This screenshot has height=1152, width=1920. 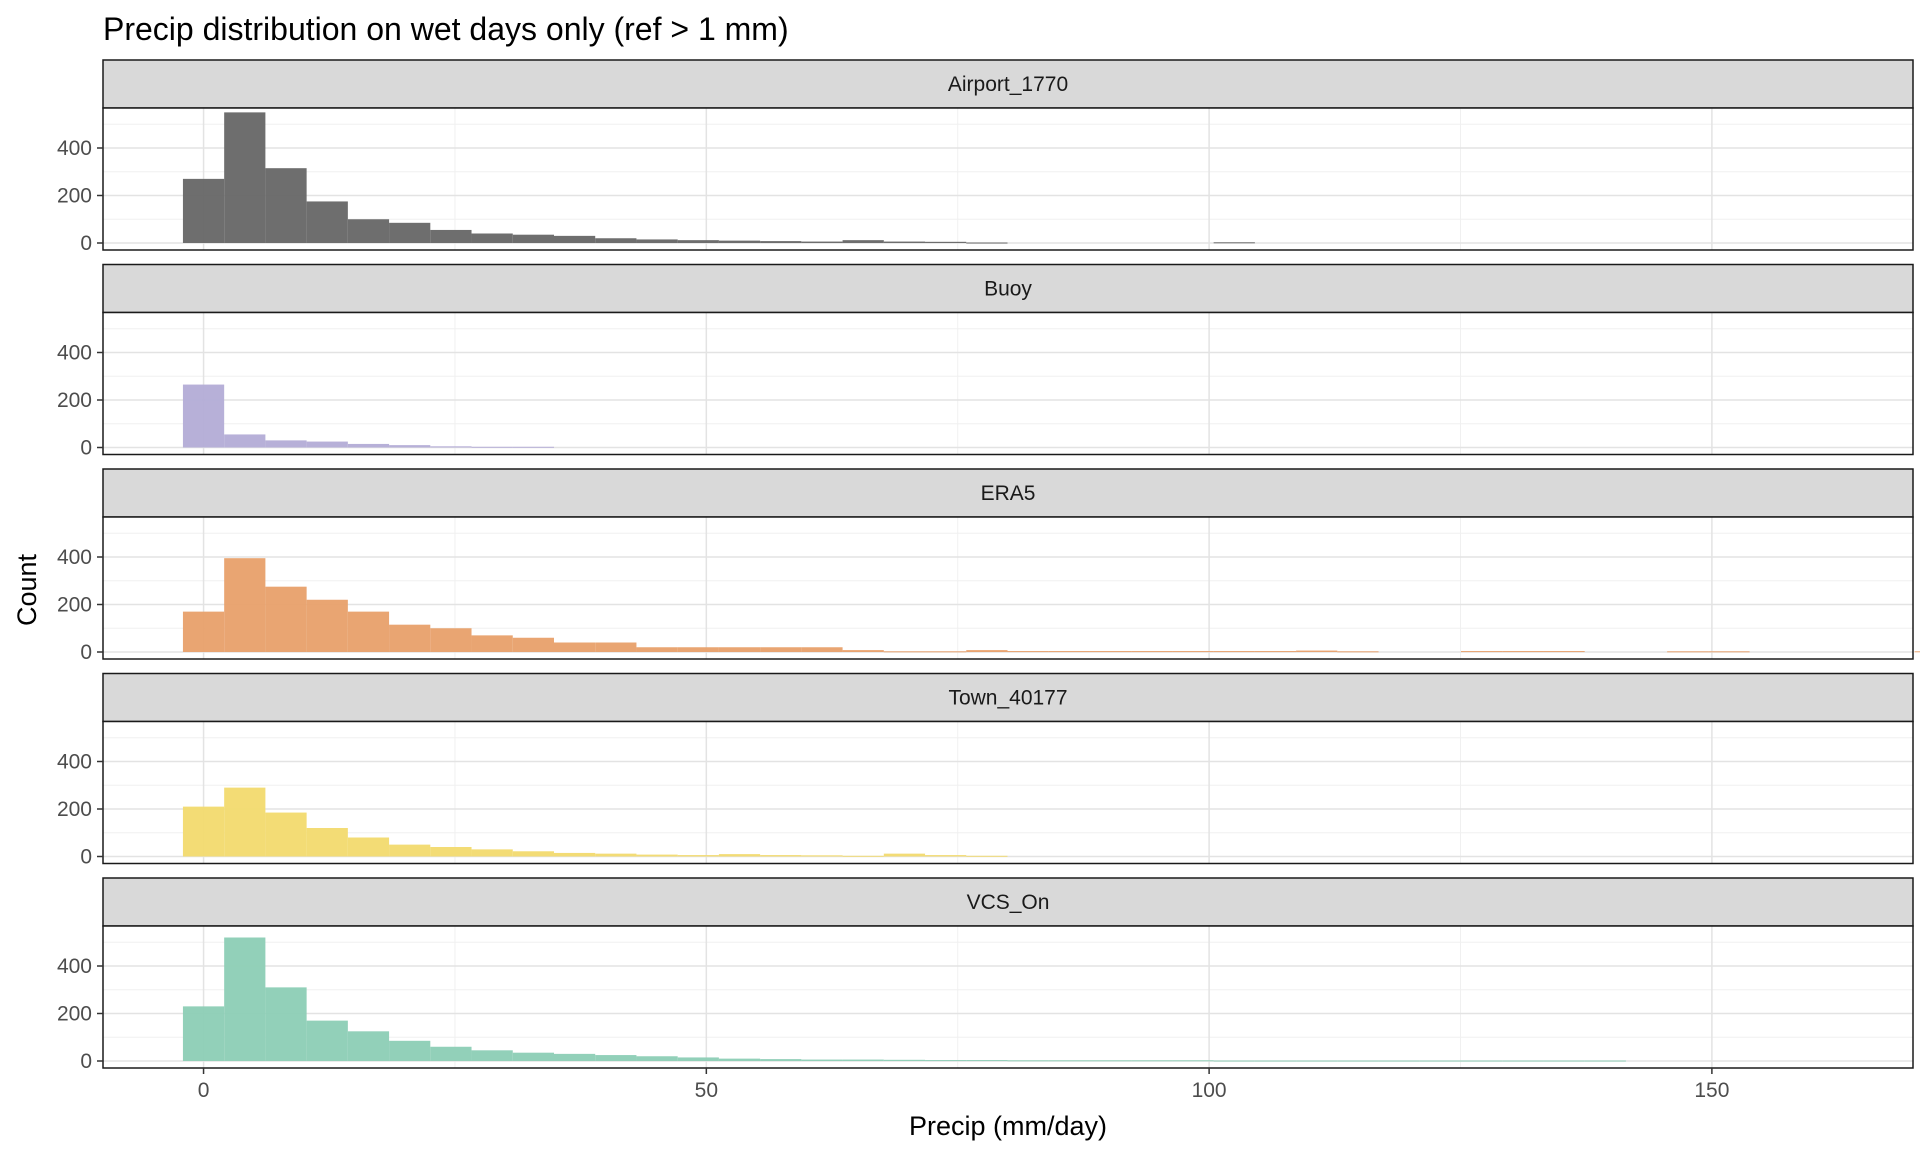 I want to click on facet-strip-label: VCS_On, so click(x=1008, y=902).